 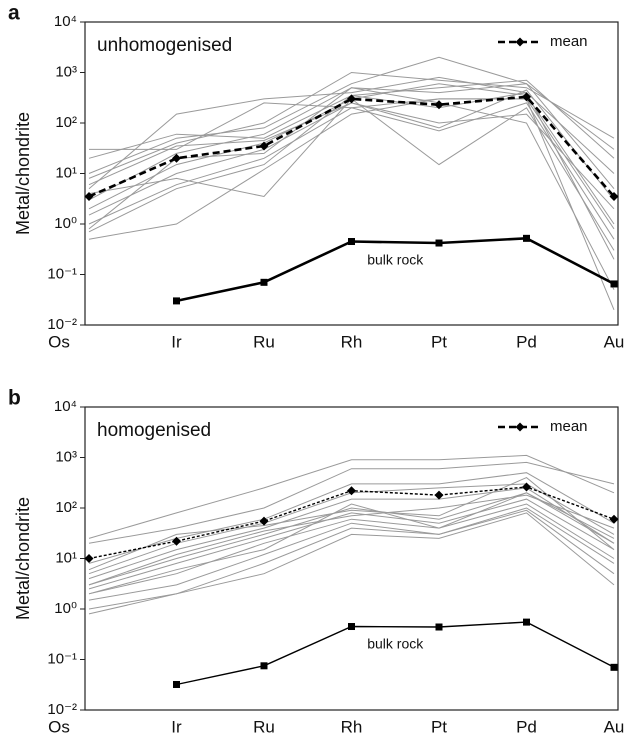 What do you see at coordinates (164, 45) in the screenshot?
I see `chart-title: unhomogenised` at bounding box center [164, 45].